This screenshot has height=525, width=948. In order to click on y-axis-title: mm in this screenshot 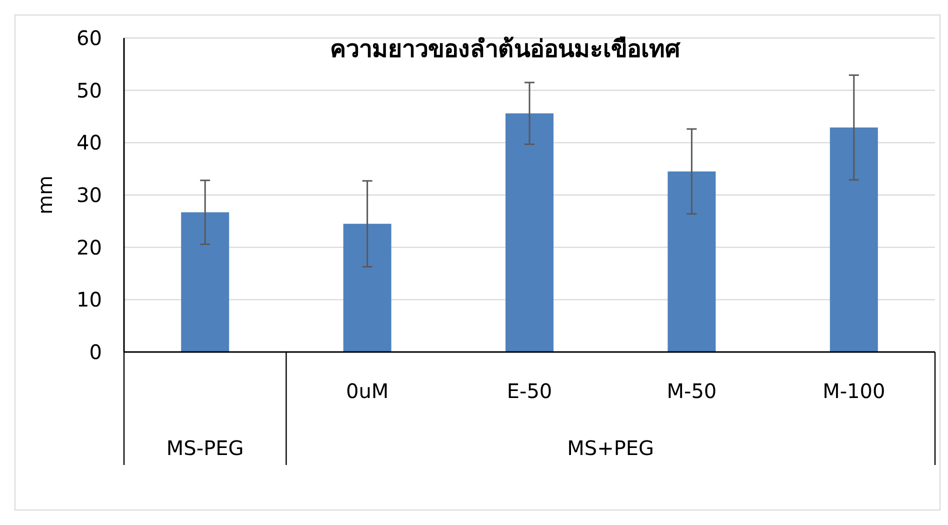, I will do `click(45, 195)`.